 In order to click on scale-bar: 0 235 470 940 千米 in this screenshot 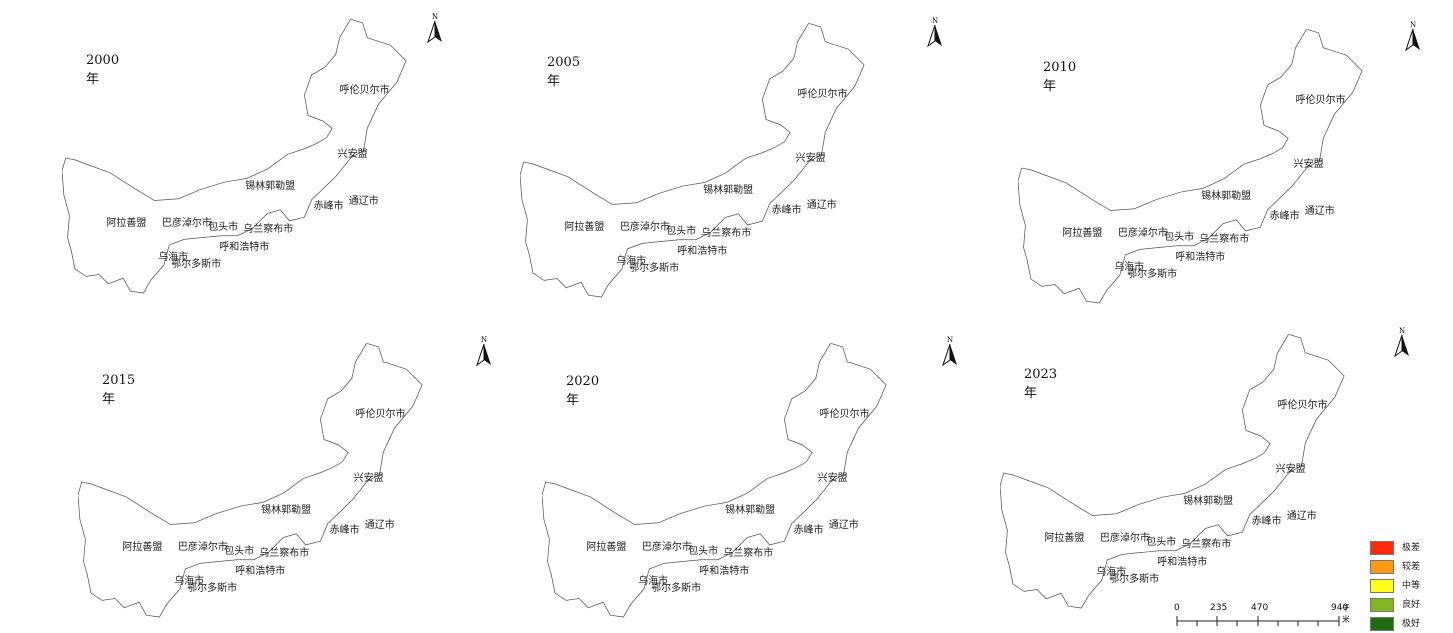, I will do `click(1262, 616)`.